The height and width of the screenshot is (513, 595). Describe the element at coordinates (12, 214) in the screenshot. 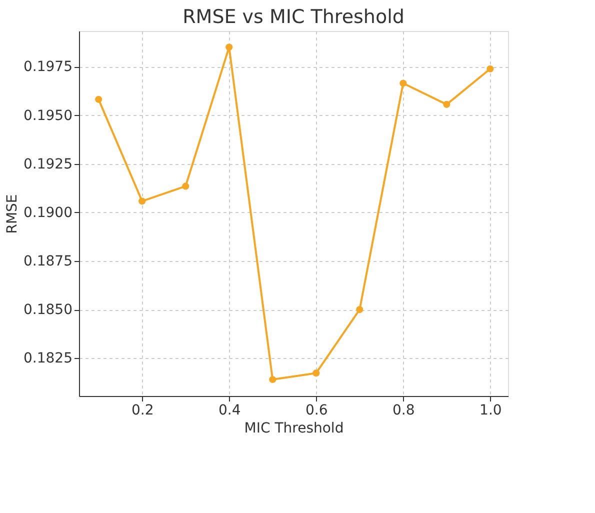

I see `y-axis-title: RMSE` at that location.